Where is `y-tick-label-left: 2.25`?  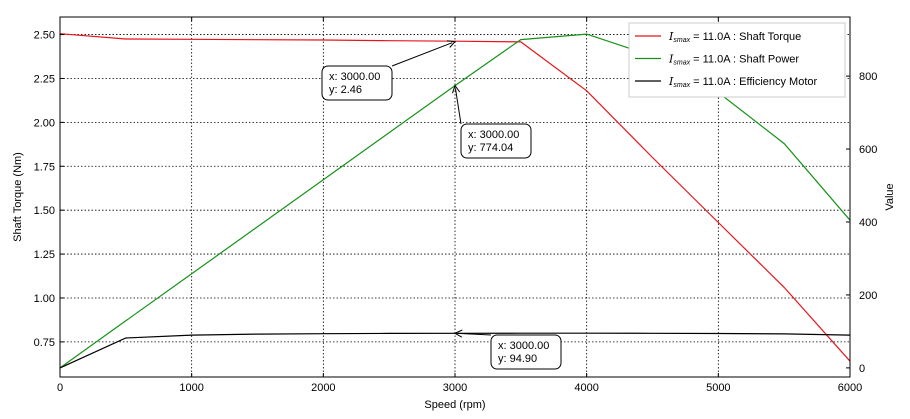
y-tick-label-left: 2.25 is located at coordinates (44, 79).